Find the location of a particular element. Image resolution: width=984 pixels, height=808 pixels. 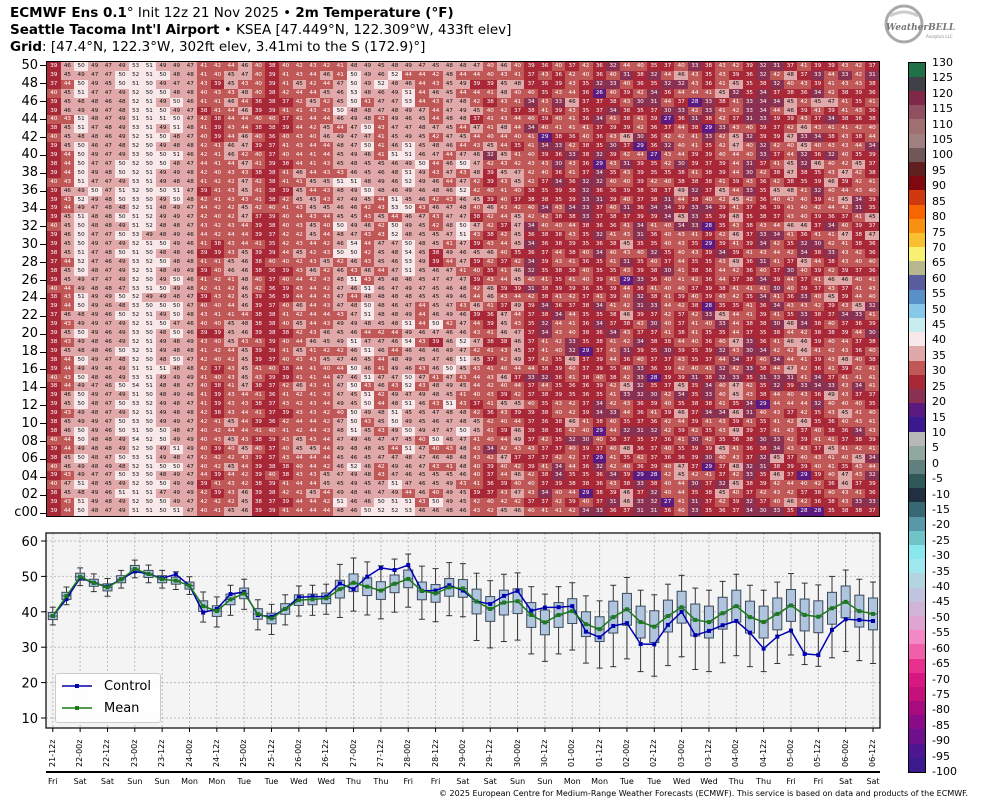

time-label: 05-00z is located at coordinates (790, 753).